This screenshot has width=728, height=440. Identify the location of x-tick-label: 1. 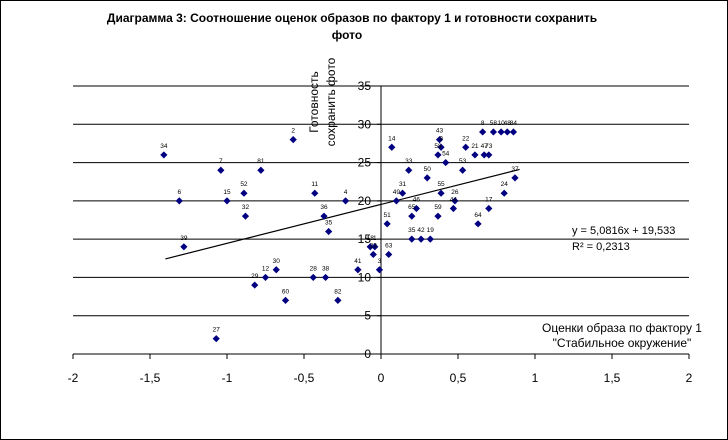
(535, 378).